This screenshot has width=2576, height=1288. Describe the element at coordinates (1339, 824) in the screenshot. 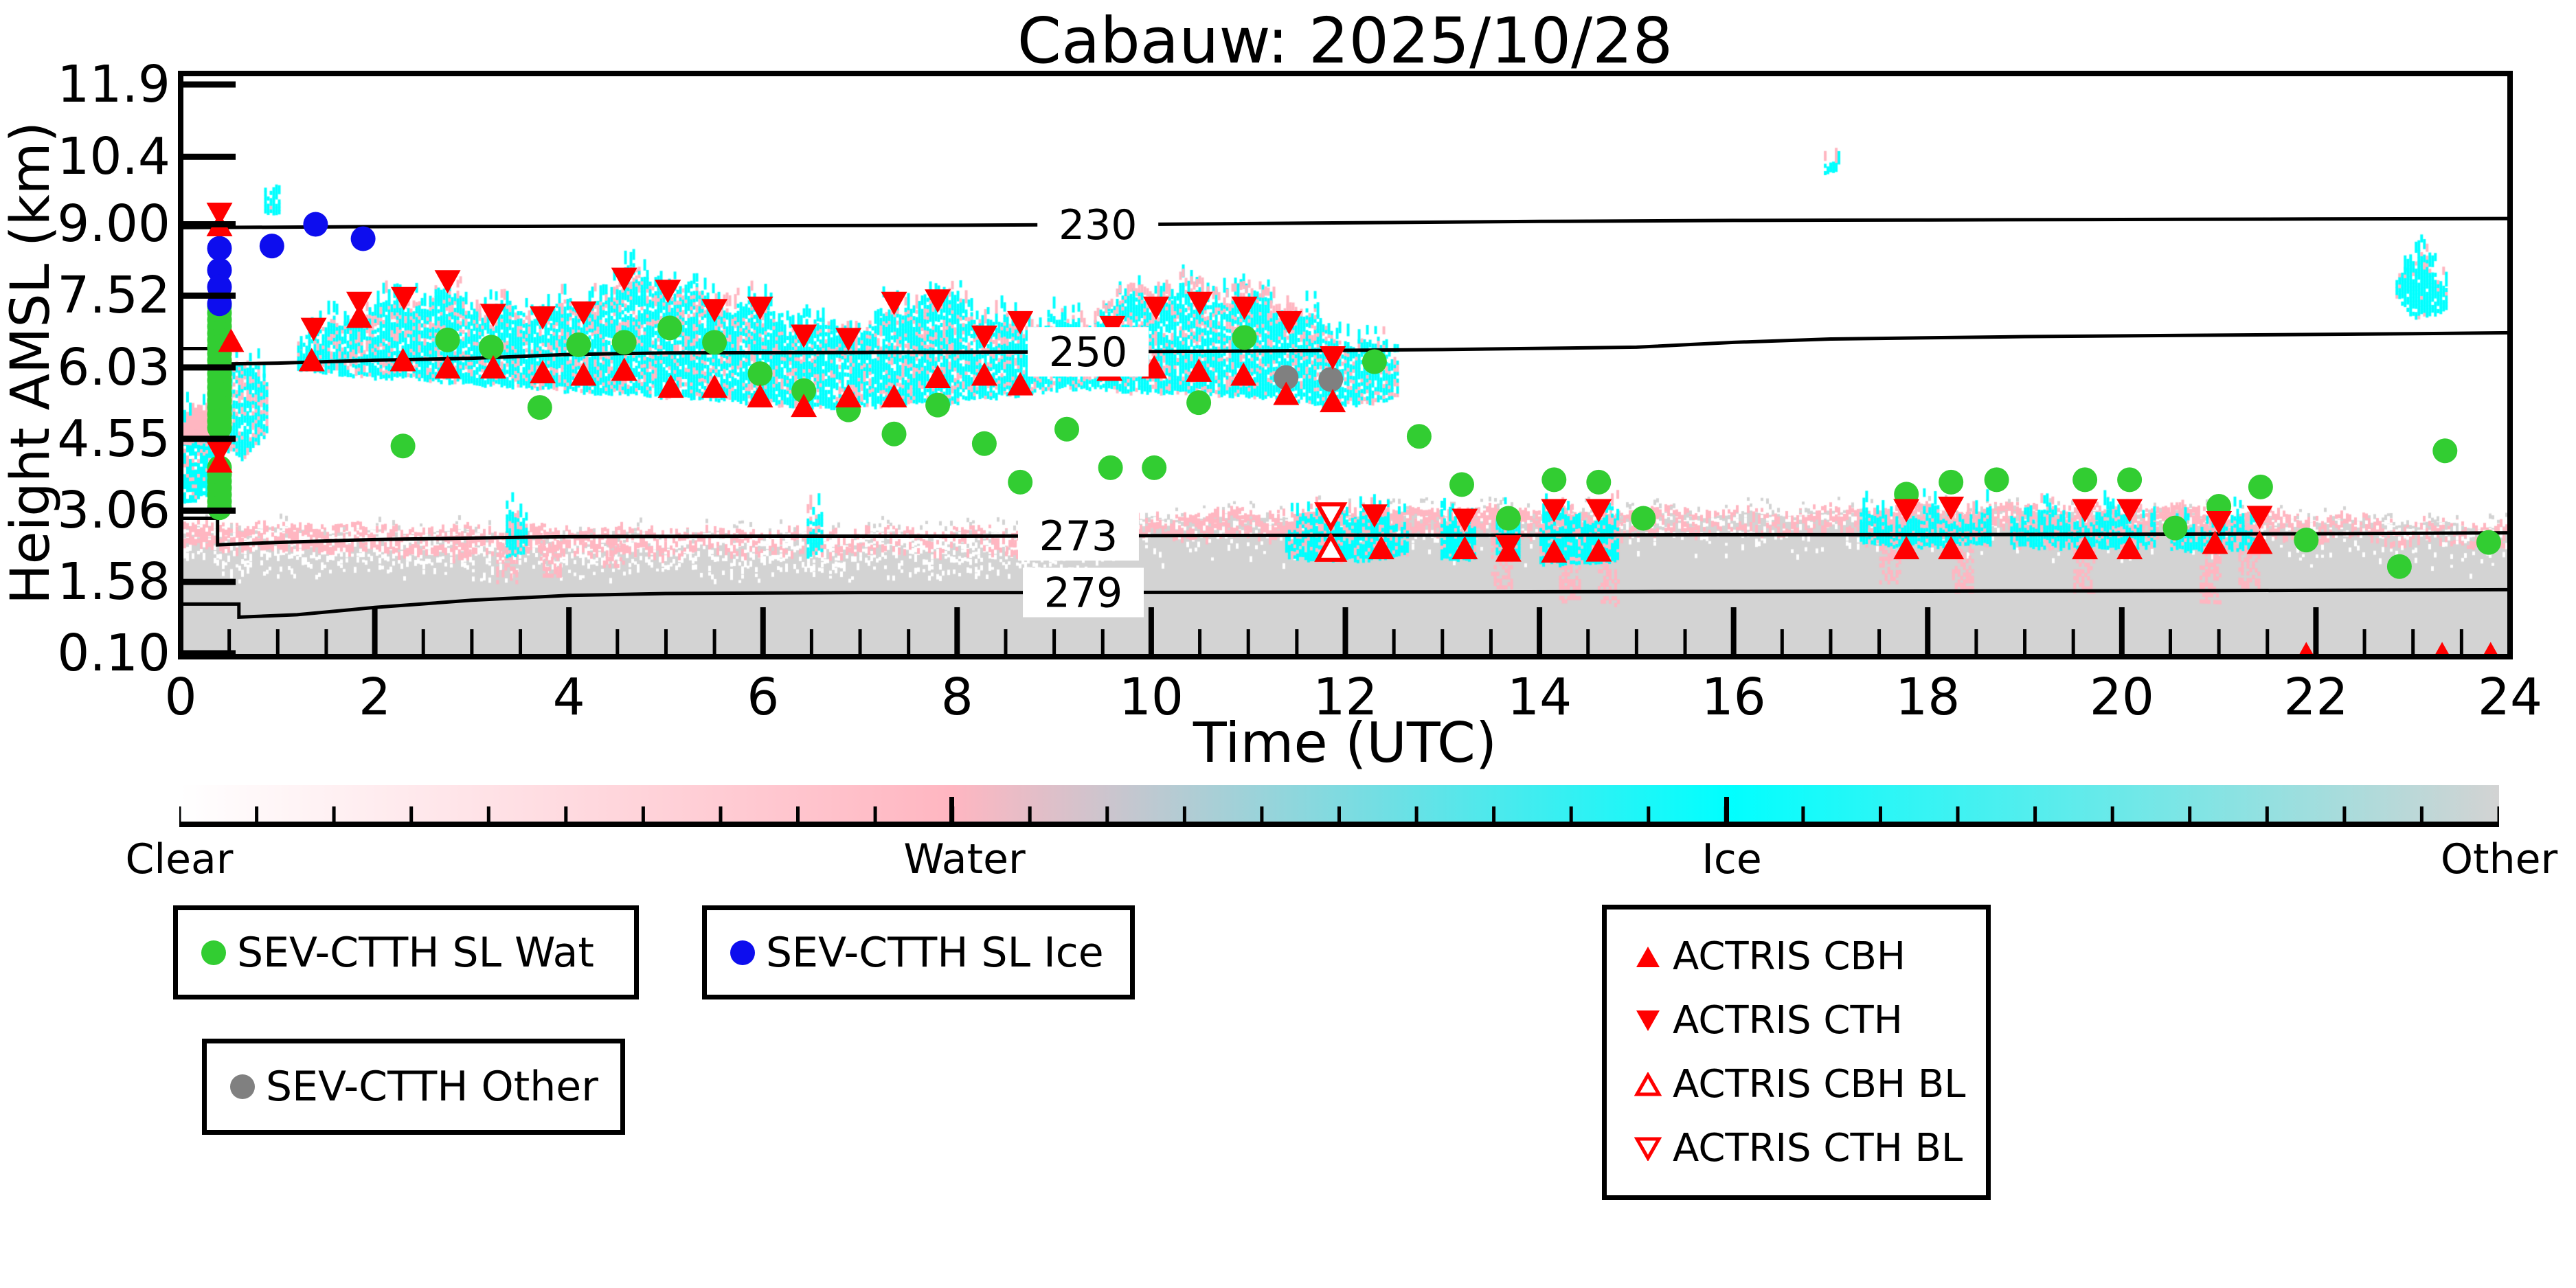

I see `colorbar-axis-line` at that location.